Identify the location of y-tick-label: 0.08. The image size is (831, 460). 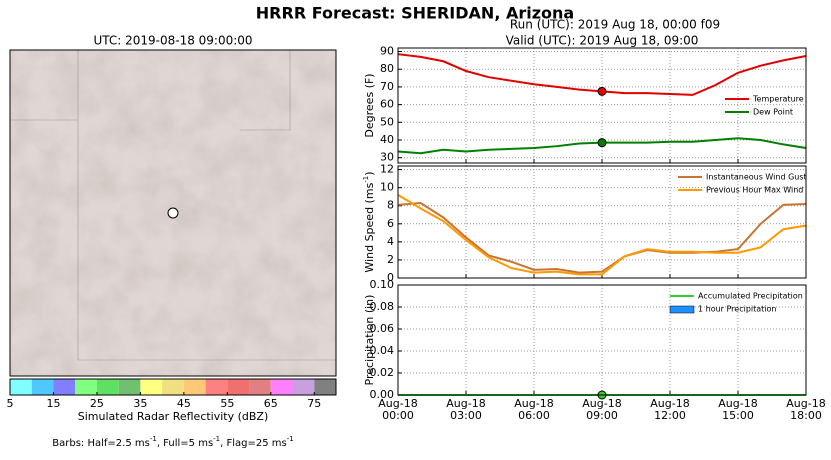
(382, 306).